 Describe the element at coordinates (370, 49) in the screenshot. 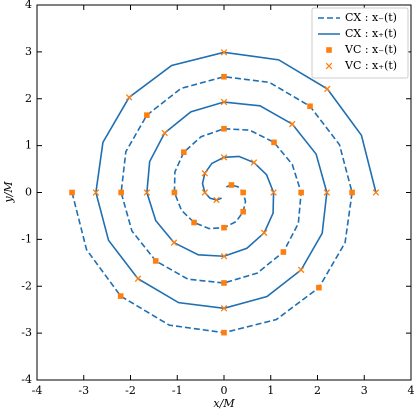

I see `legend-label: VC : x₋(t)` at that location.